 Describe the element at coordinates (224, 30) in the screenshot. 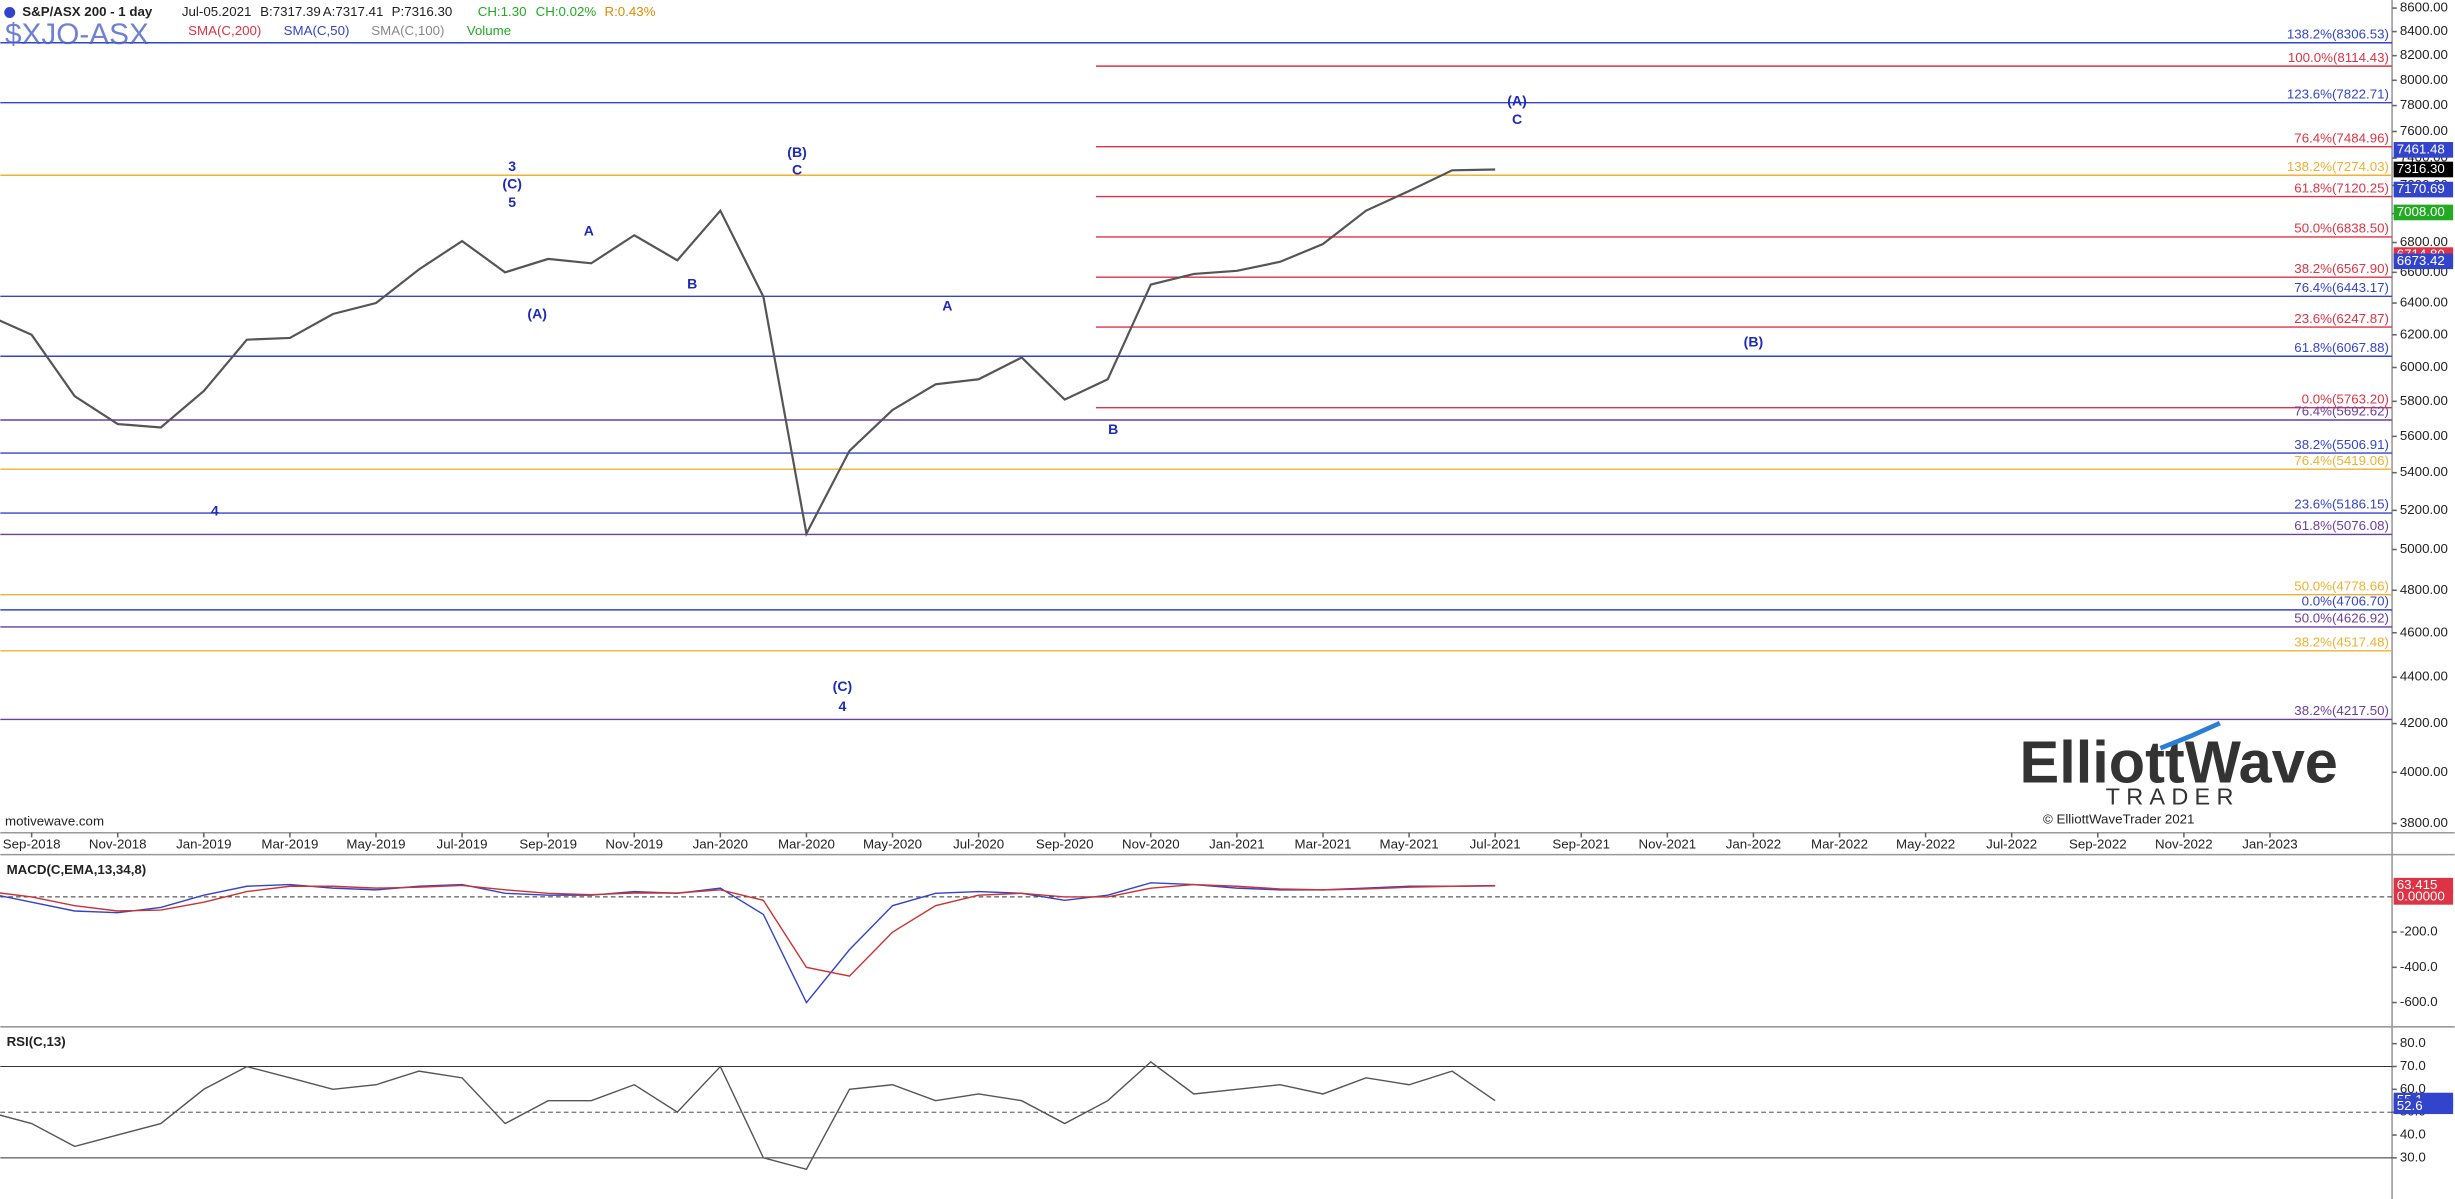

I see `indicator-label: SMA(C,200)` at that location.